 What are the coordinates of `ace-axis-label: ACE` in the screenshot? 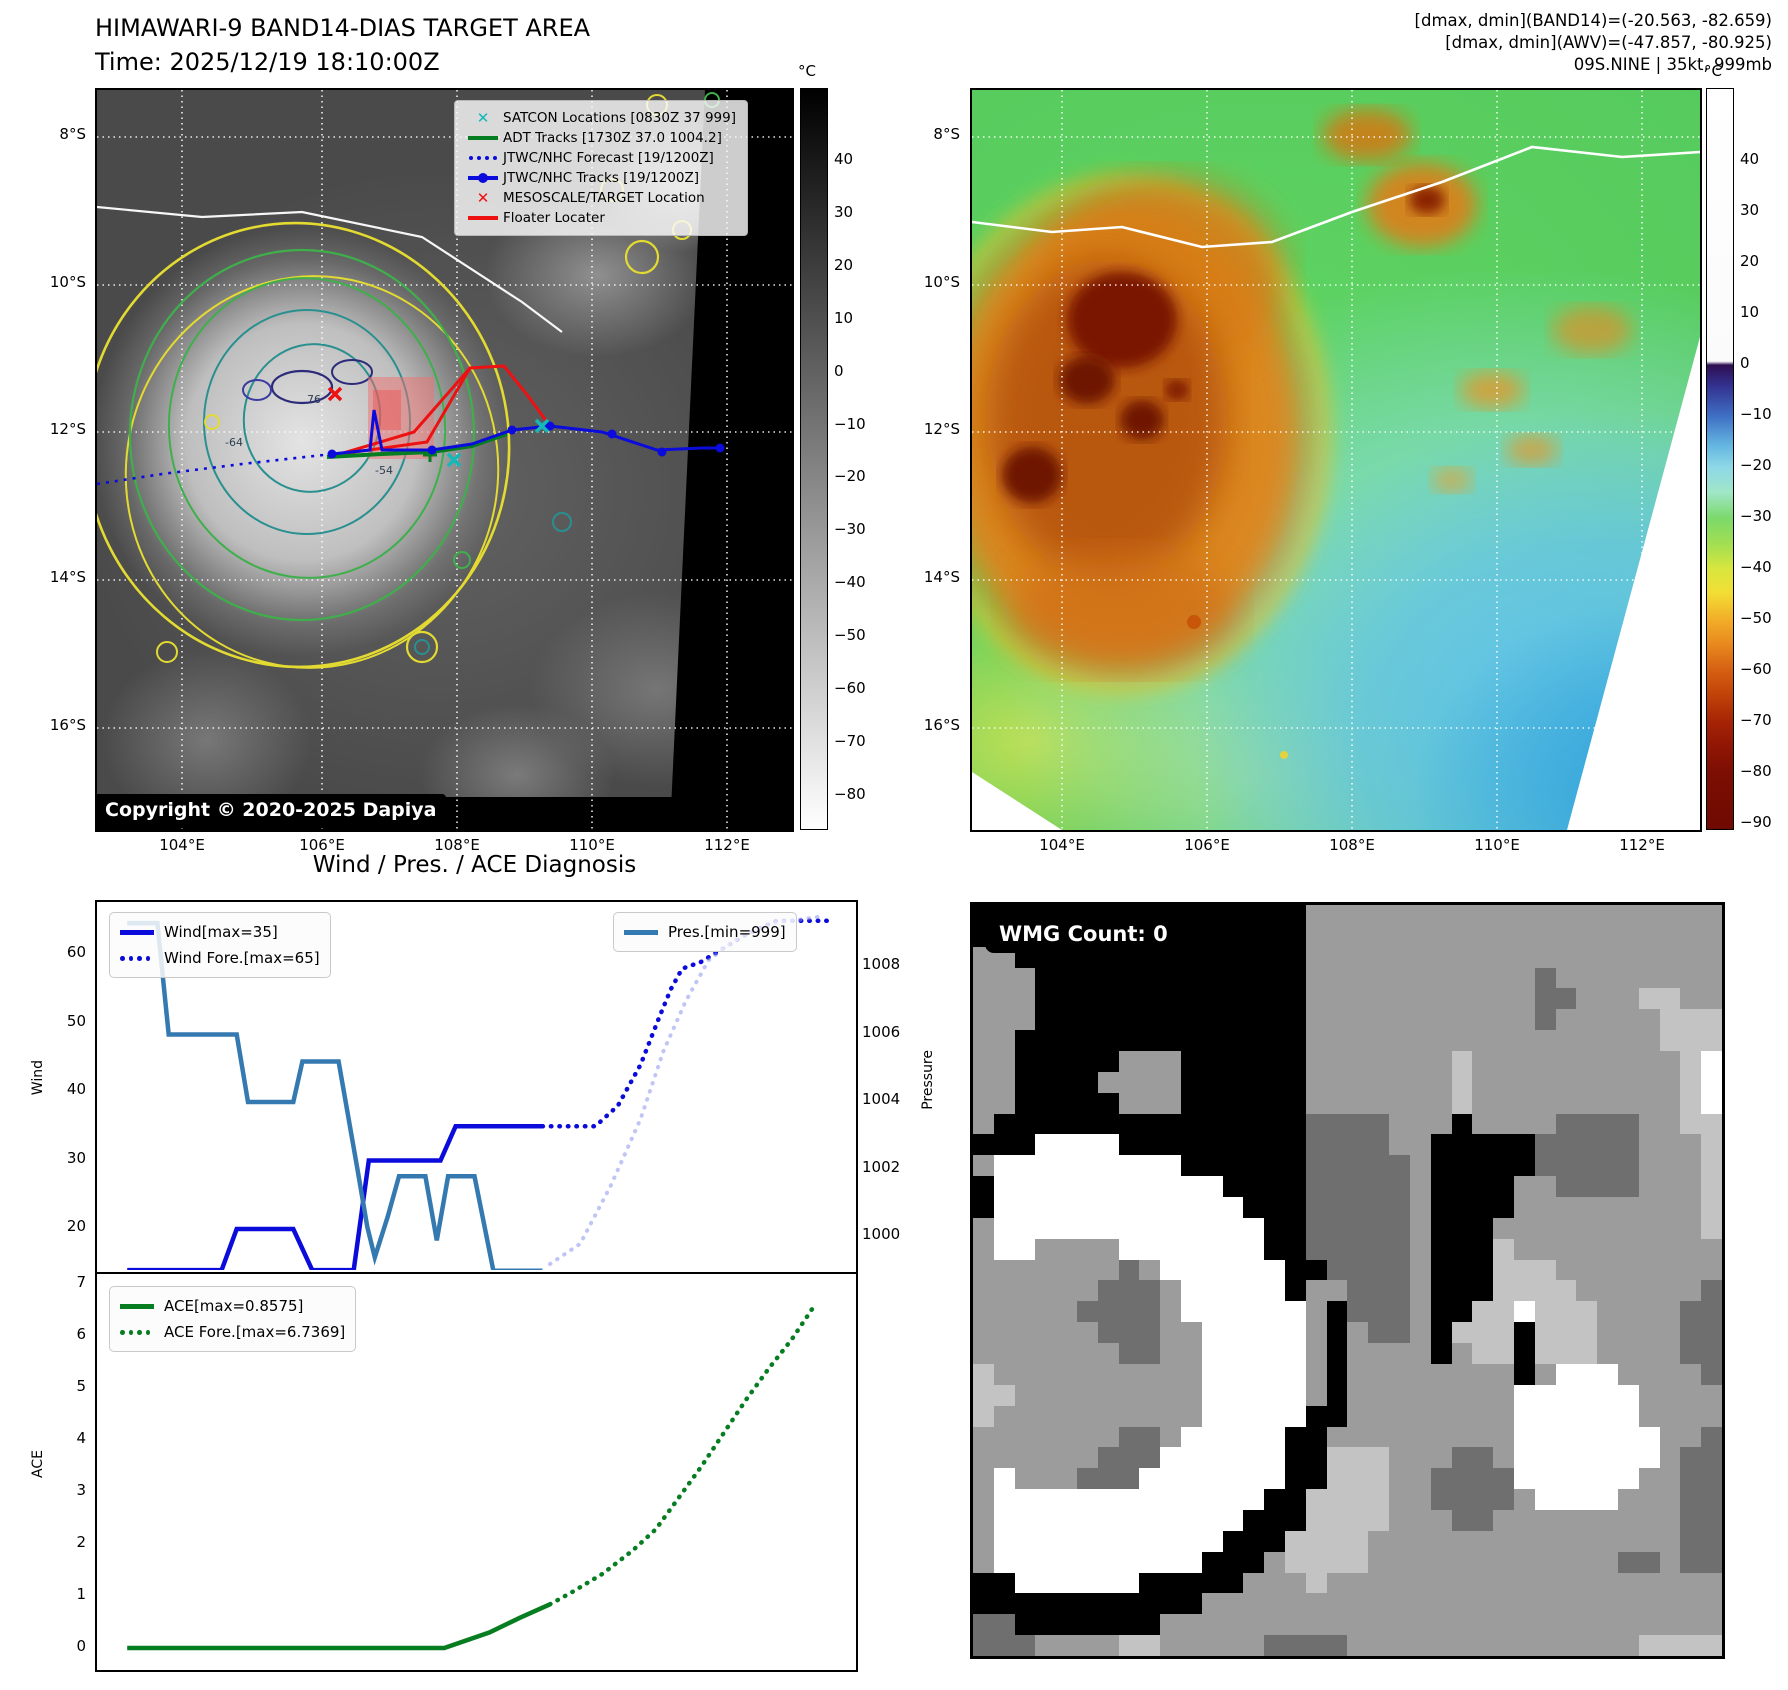 It's located at (38, 1464).